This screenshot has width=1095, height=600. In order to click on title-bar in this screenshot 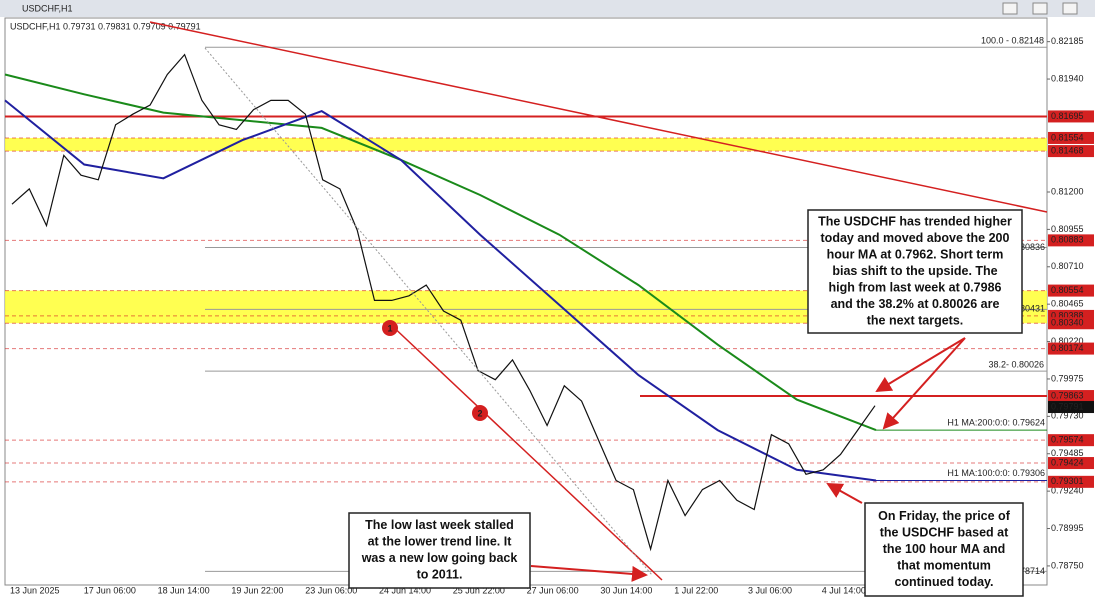, I will do `click(547, 8)`.